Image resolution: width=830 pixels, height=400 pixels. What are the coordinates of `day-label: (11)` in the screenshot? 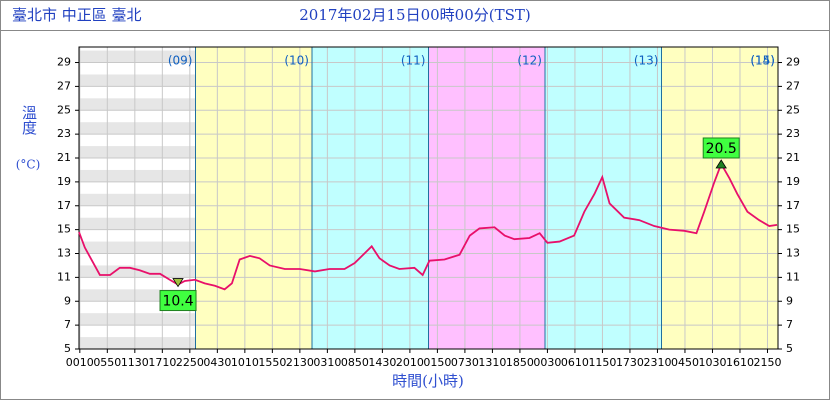 It's located at (413, 61).